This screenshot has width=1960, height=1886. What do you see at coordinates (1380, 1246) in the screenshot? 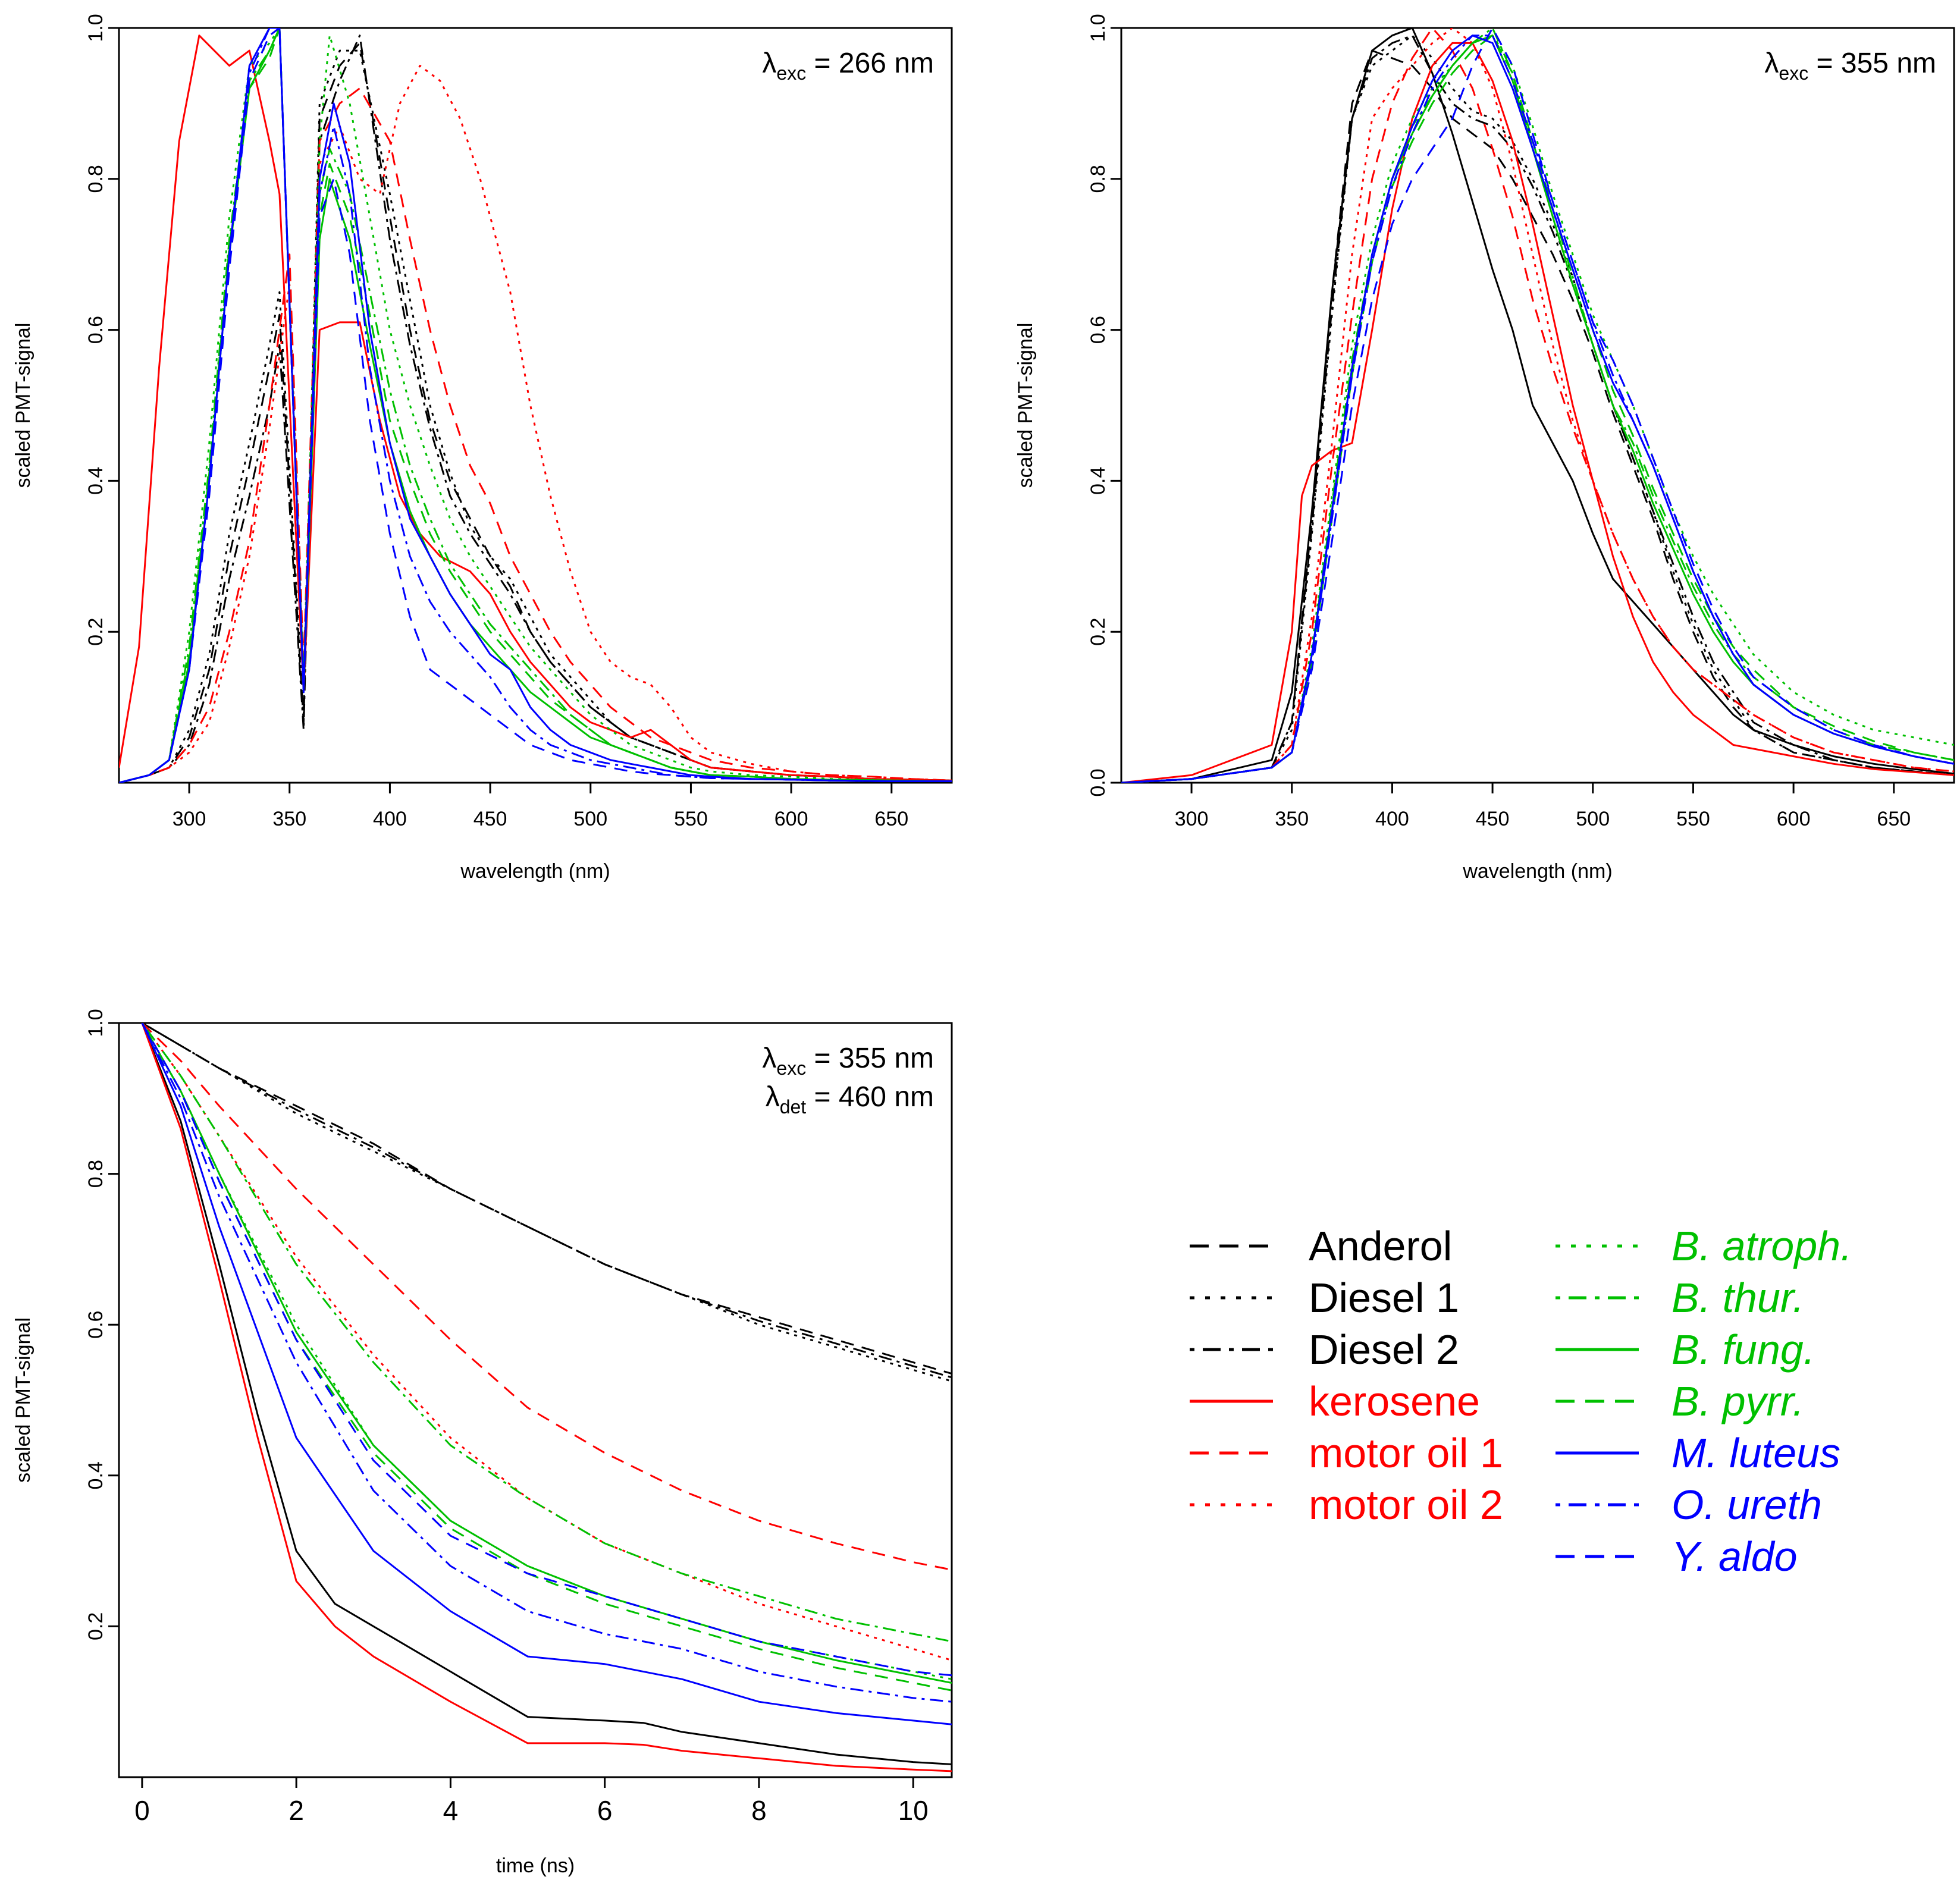
I see `legend-label: Anderol` at bounding box center [1380, 1246].